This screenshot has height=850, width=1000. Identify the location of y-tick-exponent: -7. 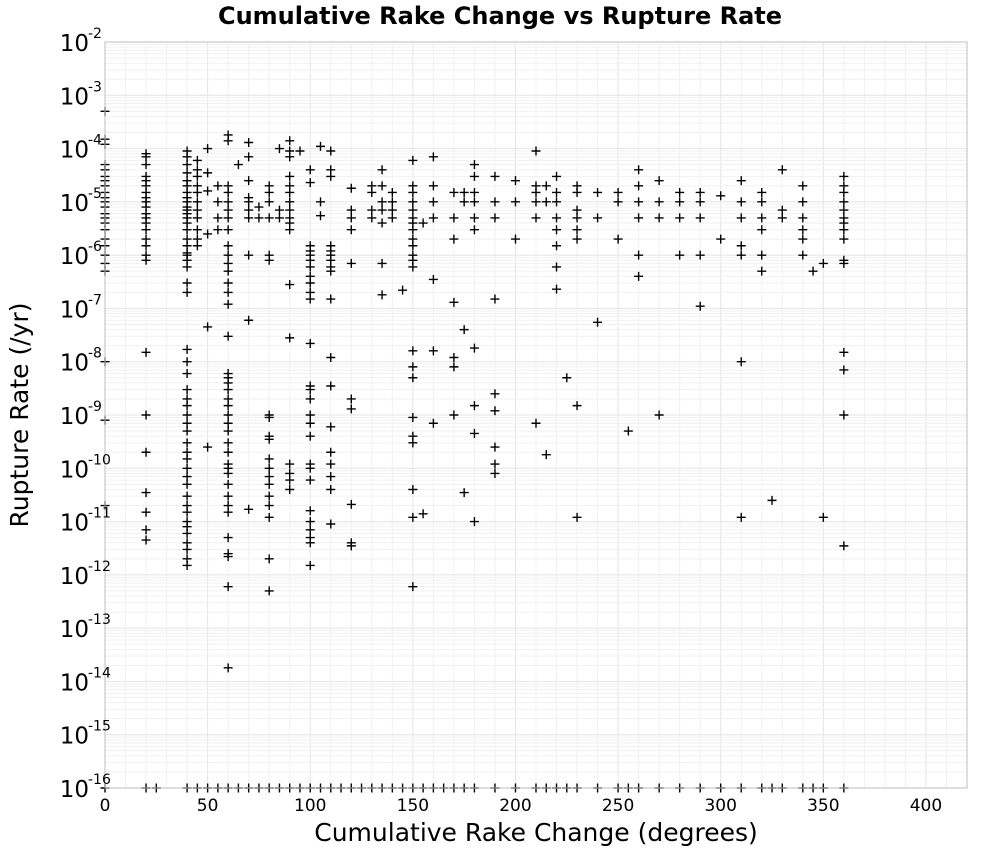
(95, 300).